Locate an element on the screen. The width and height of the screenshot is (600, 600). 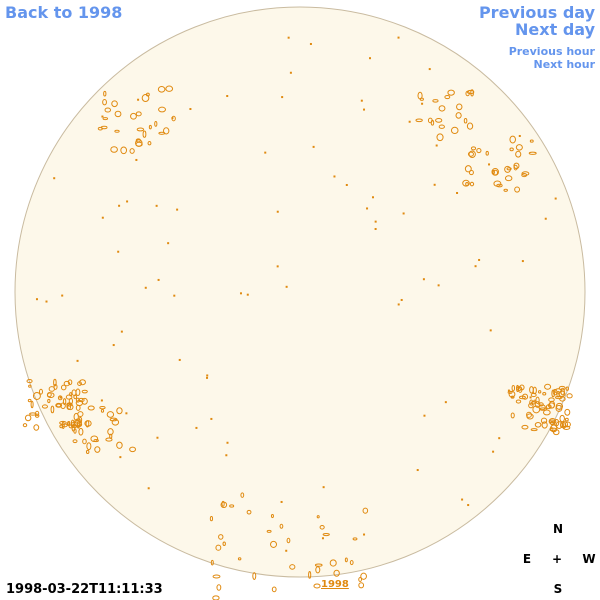
compass-center: + is located at coordinates (557, 559).